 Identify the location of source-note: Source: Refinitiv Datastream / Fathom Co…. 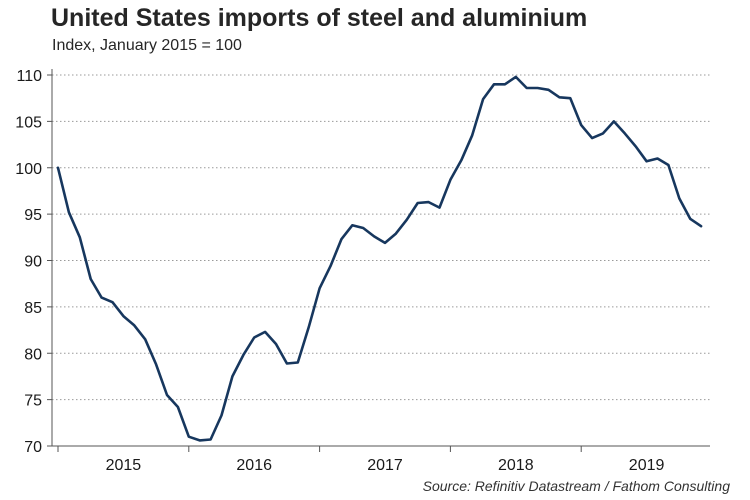
(576, 486).